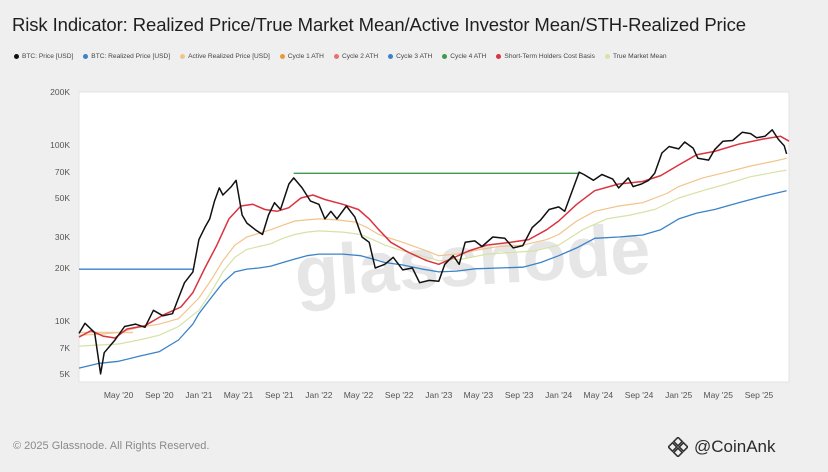  What do you see at coordinates (111, 446) in the screenshot?
I see `copyright-footer: © 2025 Glassnode. All Rights Reserved.` at bounding box center [111, 446].